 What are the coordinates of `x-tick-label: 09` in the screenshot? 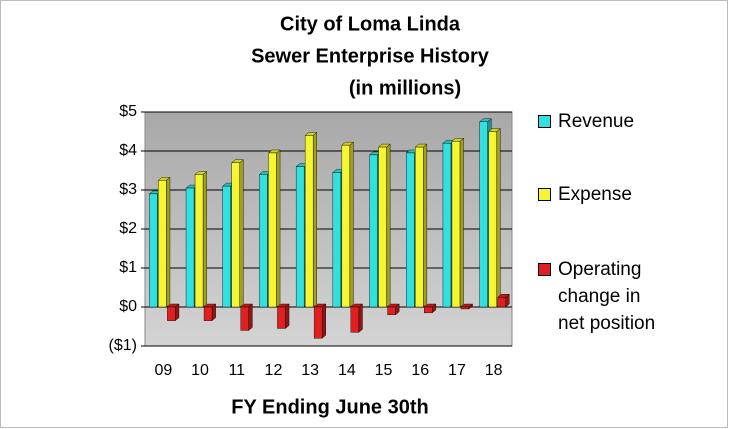 It's located at (163, 370).